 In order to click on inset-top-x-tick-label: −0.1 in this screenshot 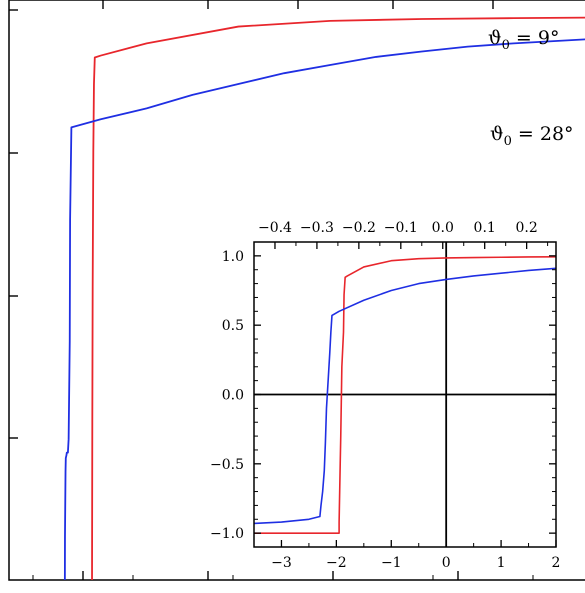, I will do `click(401, 228)`.